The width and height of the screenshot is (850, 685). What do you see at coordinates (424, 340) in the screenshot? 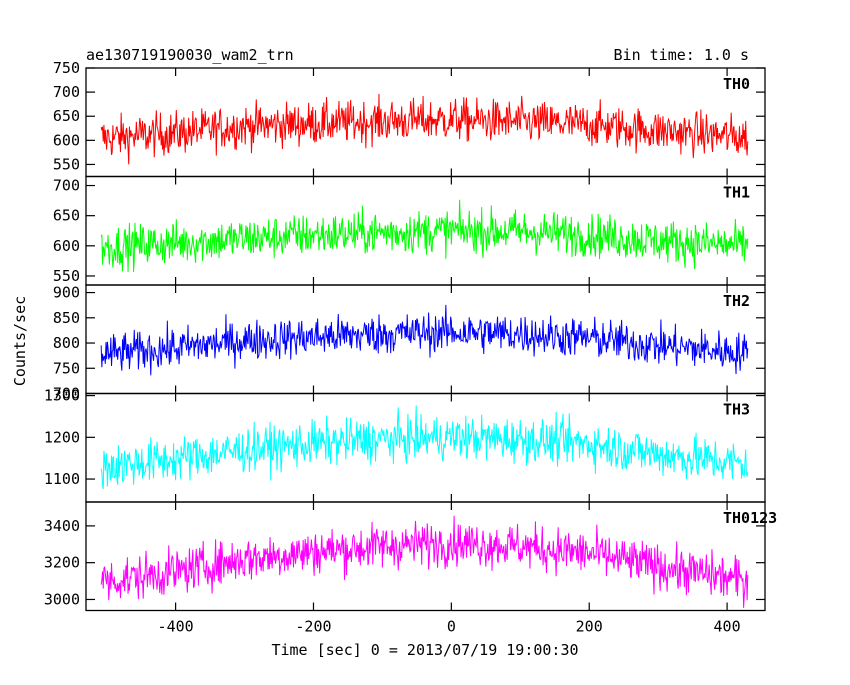
I see `series-line-th2` at bounding box center [424, 340].